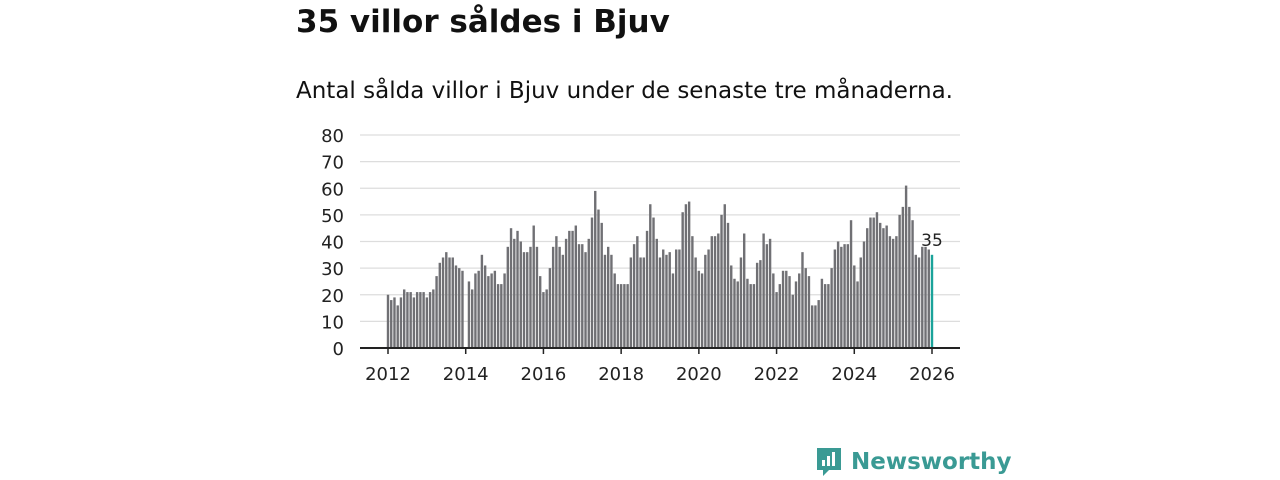 This screenshot has height=480, width=1280. Describe the element at coordinates (332, 243) in the screenshot. I see `y-tick-label: 40` at that location.